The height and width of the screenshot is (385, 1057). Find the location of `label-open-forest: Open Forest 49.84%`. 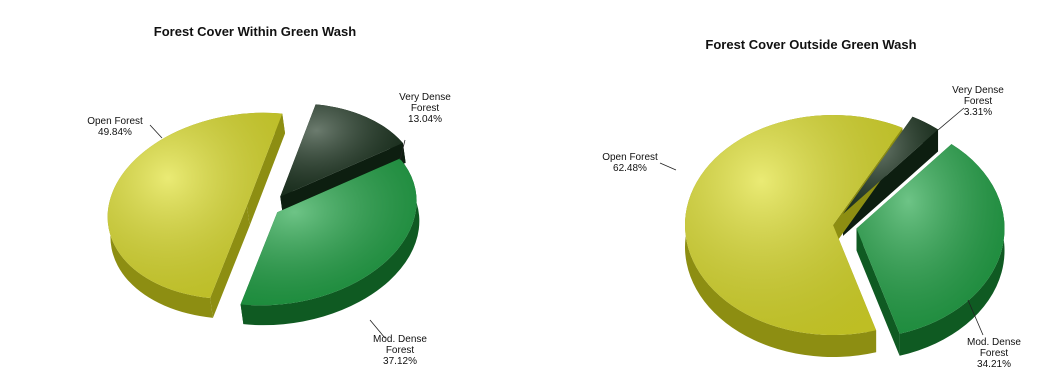

label-open-forest: Open Forest 49.84% is located at coordinates (115, 127).